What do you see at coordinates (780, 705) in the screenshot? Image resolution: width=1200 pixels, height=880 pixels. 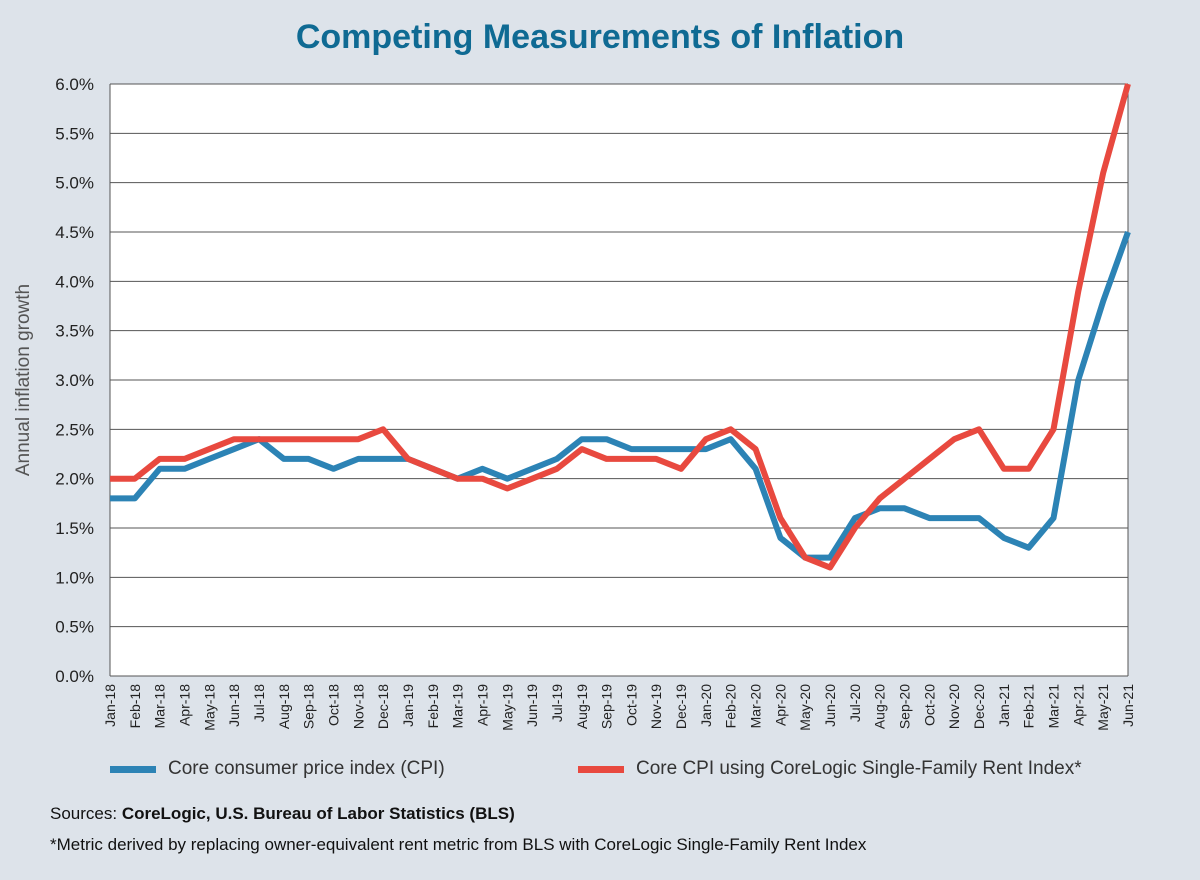 I see `x-tick-label: Apr-20` at bounding box center [780, 705].